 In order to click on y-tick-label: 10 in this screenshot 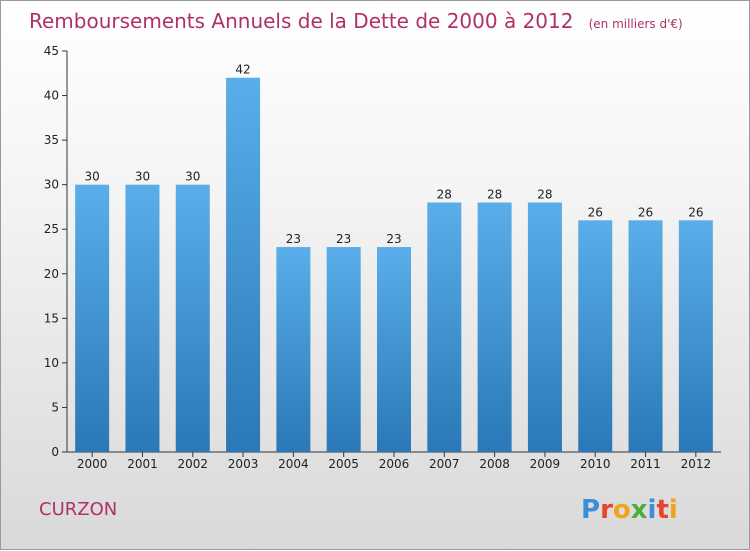, I will do `click(51, 363)`.